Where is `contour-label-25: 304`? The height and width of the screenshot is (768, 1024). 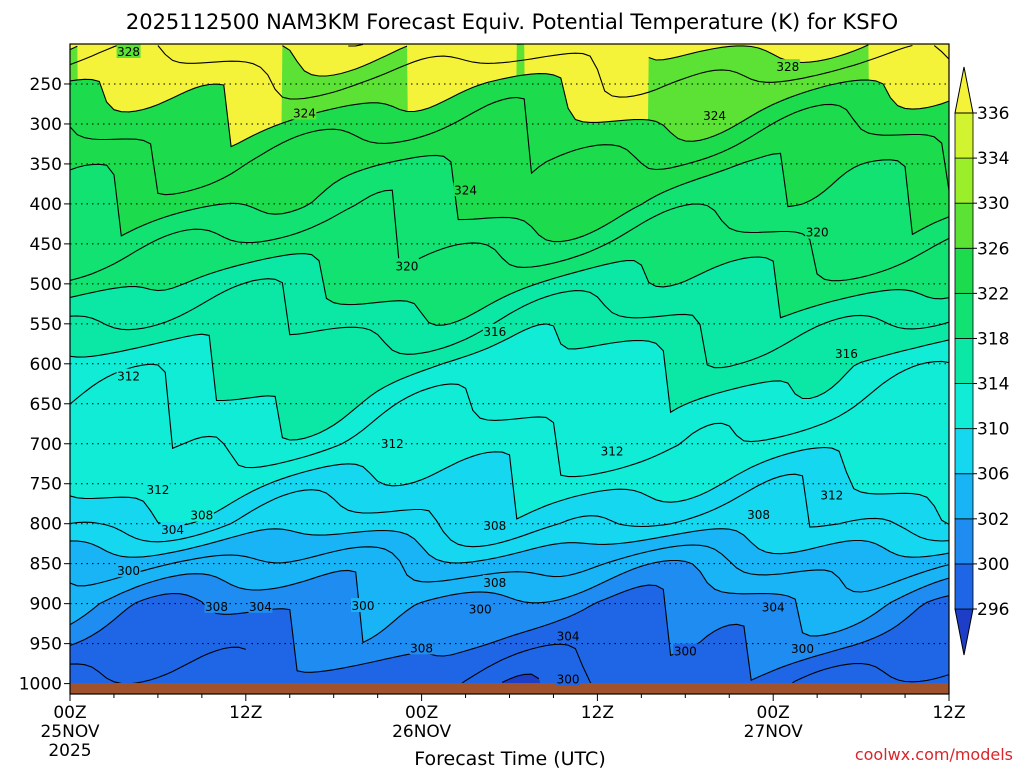
contour-label-25: 304 is located at coordinates (568, 636).